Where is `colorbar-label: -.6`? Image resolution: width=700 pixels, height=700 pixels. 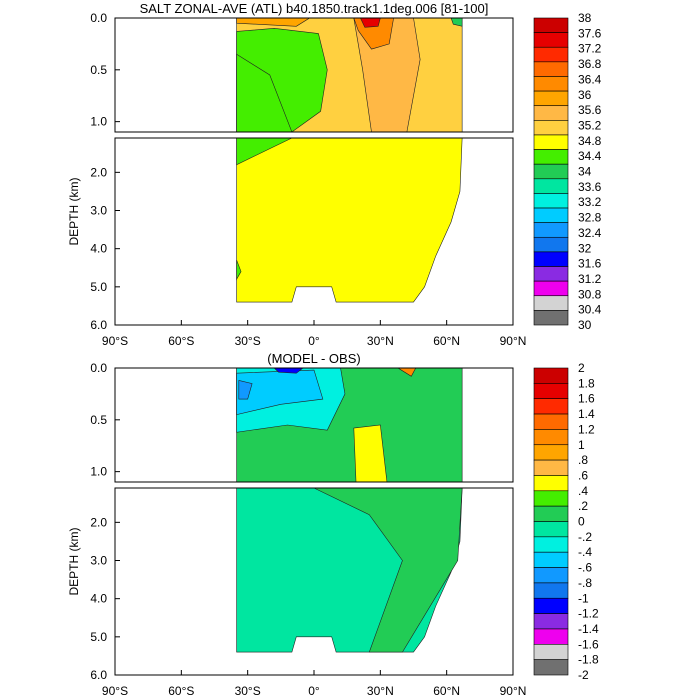 colorbar-label: -.6 is located at coordinates (585, 568).